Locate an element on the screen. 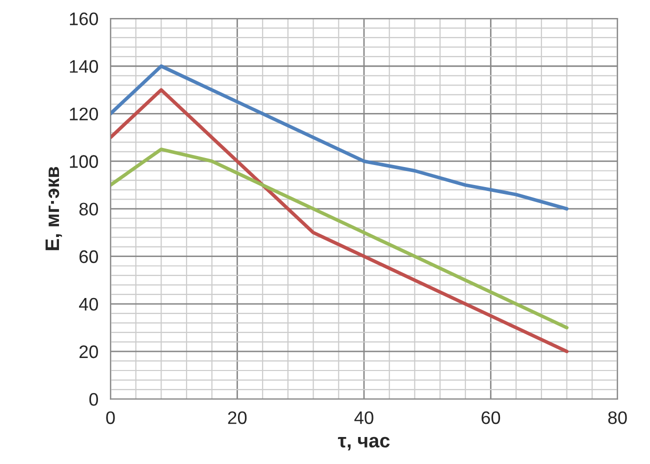  y-axis-title: E, мг·экв is located at coordinates (54, 208).